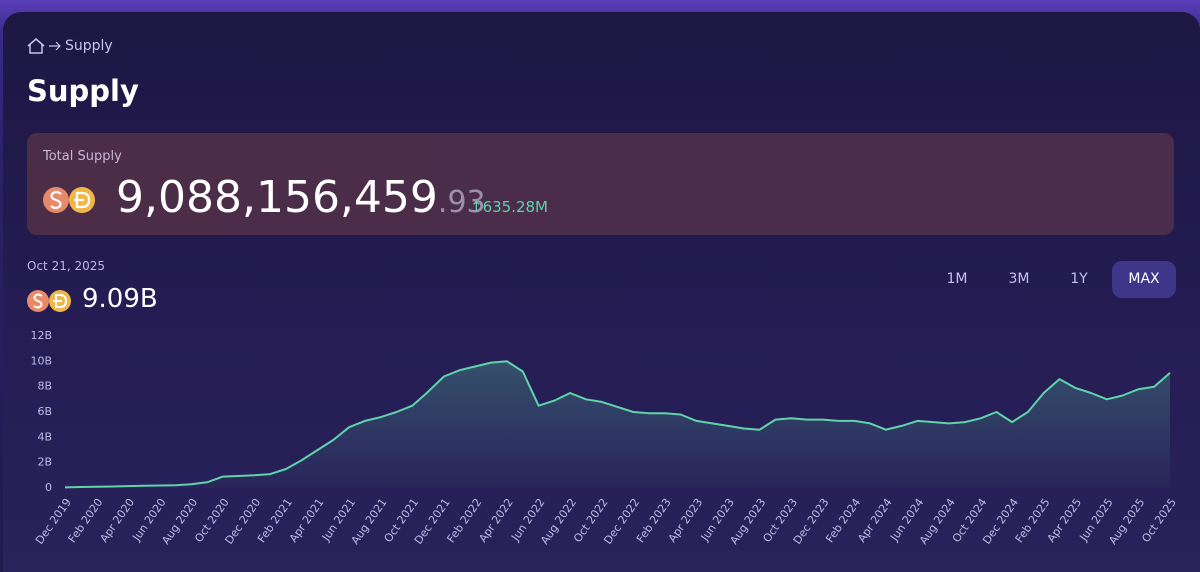 The image size is (1200, 572). I want to click on total-supply-decimals: .93, so click(461, 202).